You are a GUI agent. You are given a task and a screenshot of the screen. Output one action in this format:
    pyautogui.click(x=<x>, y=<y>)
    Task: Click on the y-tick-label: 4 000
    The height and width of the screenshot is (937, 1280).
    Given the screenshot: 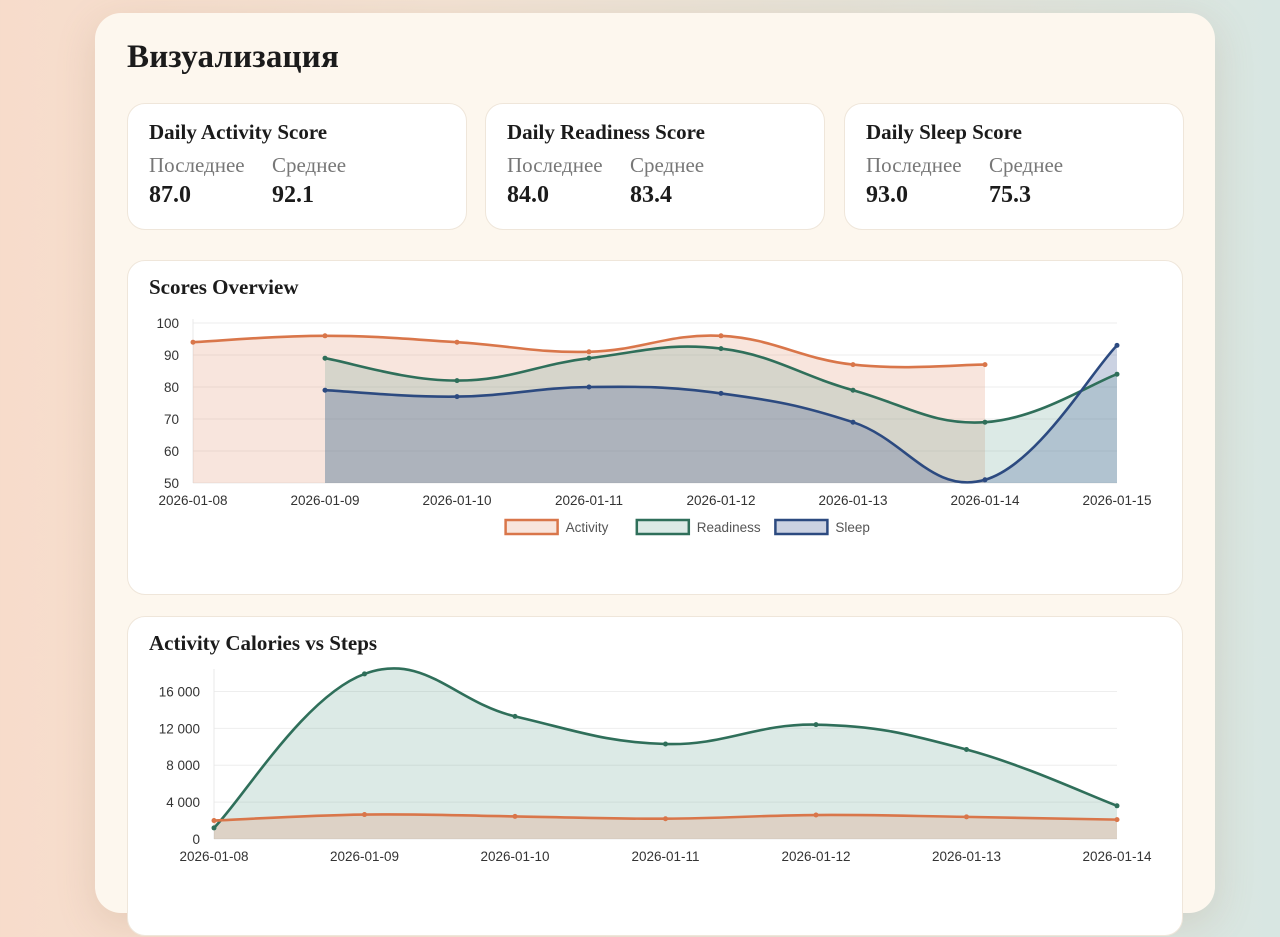 What is the action you would take?
    pyautogui.click(x=183, y=802)
    